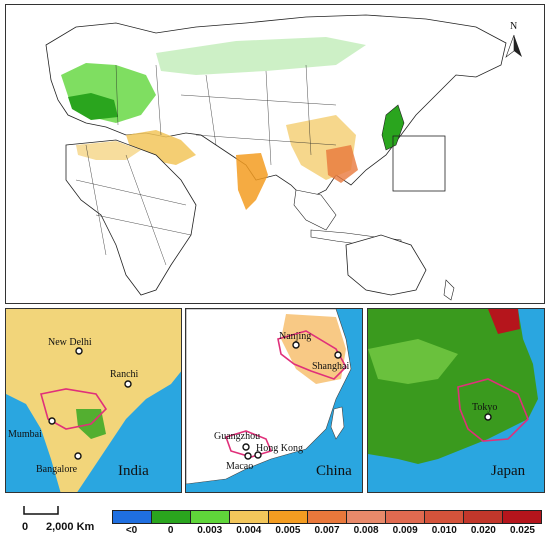 The height and width of the screenshot is (539, 550). Describe the element at coordinates (522, 530) in the screenshot. I see `legend-label: 0.025` at that location.